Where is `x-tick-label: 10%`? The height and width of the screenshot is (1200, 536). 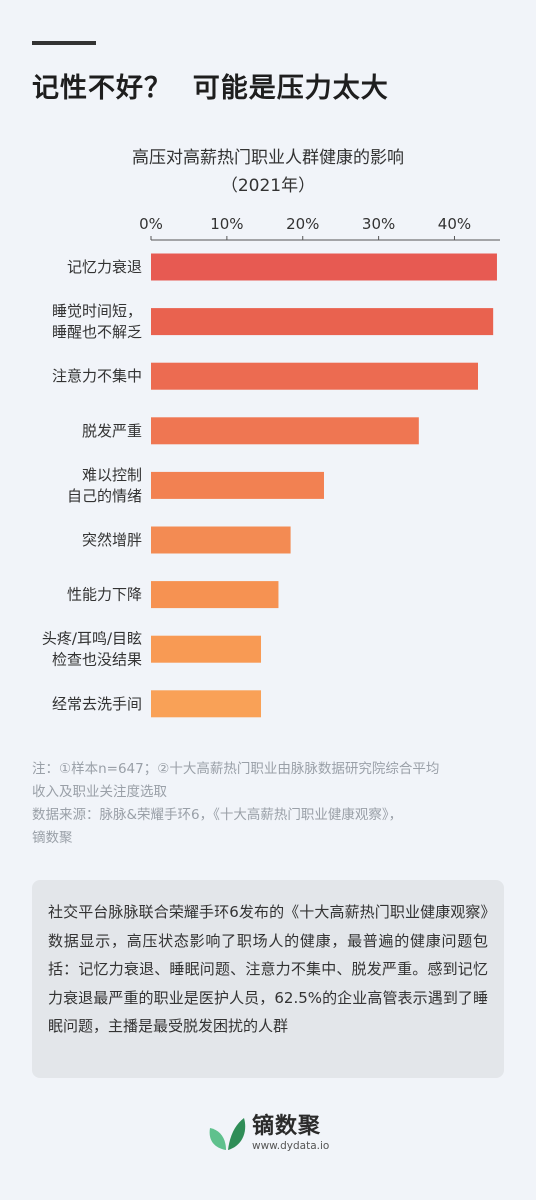 x-tick-label: 10% is located at coordinates (226, 224).